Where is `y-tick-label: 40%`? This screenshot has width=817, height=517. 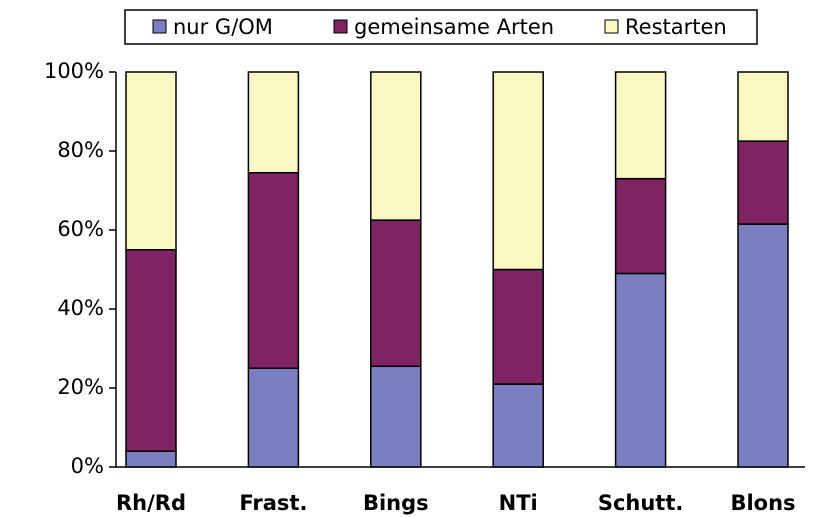 y-tick-label: 40% is located at coordinates (80, 308).